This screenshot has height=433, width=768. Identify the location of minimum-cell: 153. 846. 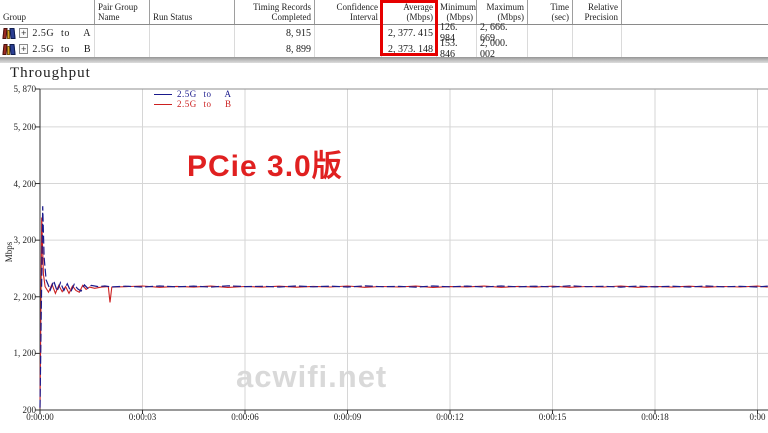
(457, 49).